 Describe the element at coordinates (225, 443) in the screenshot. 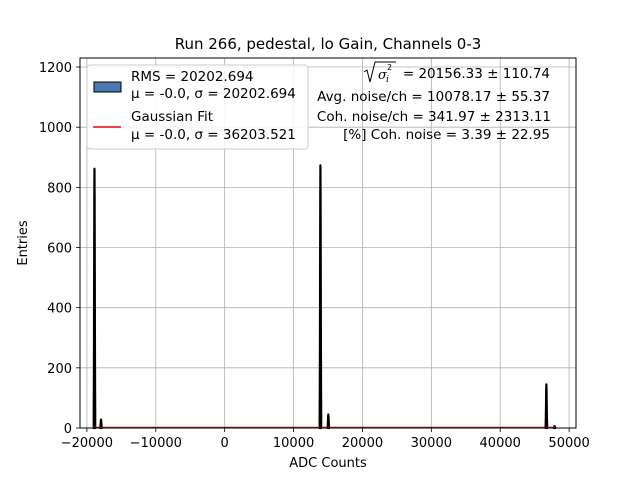

I see `x-tick-label: 0` at that location.